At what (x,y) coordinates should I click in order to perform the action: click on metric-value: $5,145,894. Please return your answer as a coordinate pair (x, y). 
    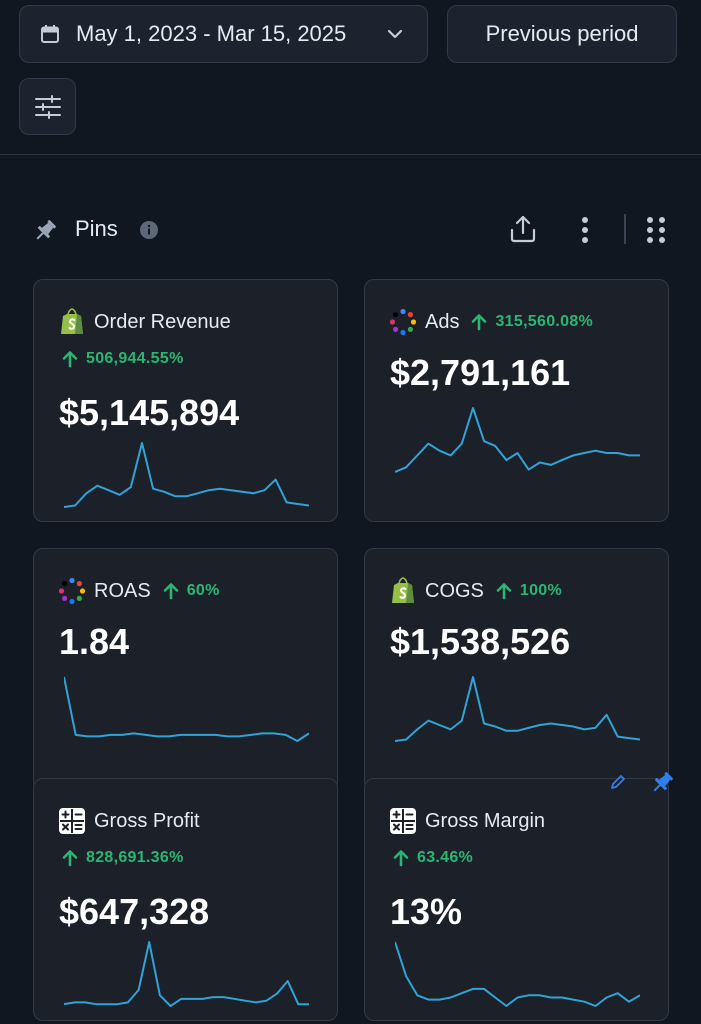
    Looking at the image, I should click on (149, 412).